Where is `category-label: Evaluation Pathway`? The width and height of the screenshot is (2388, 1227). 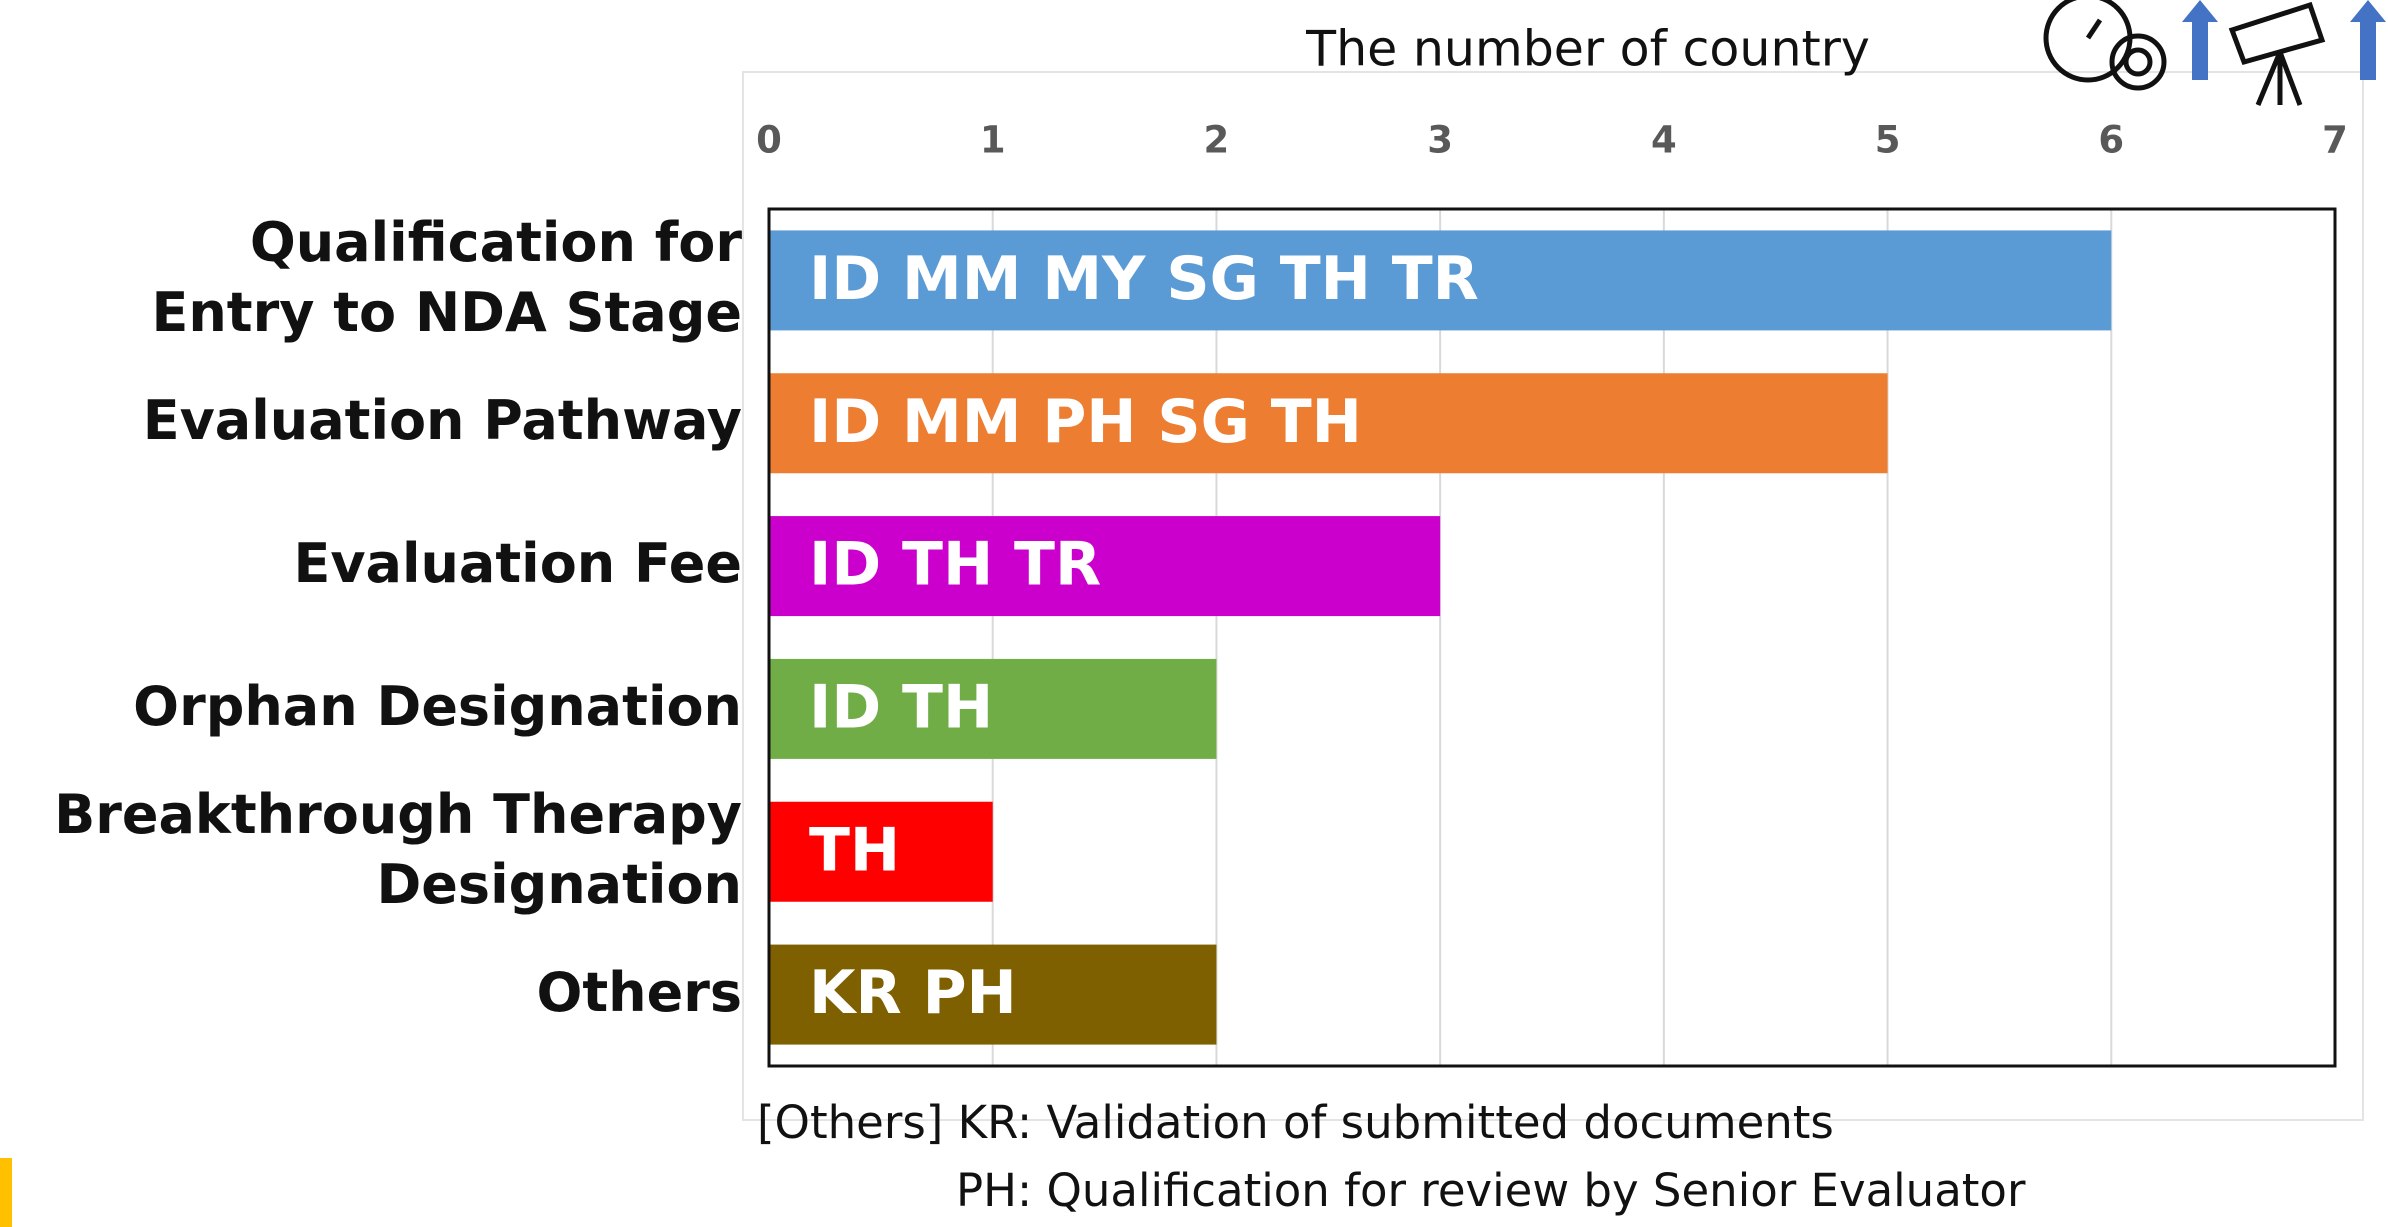
category-label: Evaluation Pathway is located at coordinates (442, 421).